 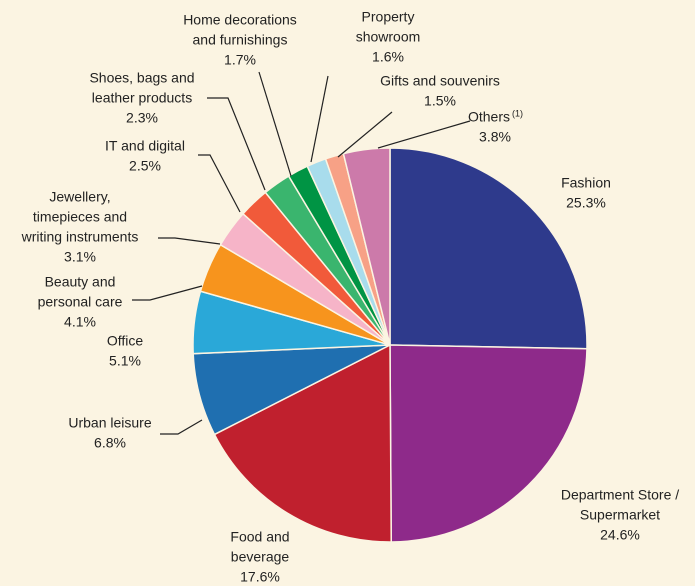 What do you see at coordinates (260, 577) in the screenshot?
I see `value-label: 17.6%` at bounding box center [260, 577].